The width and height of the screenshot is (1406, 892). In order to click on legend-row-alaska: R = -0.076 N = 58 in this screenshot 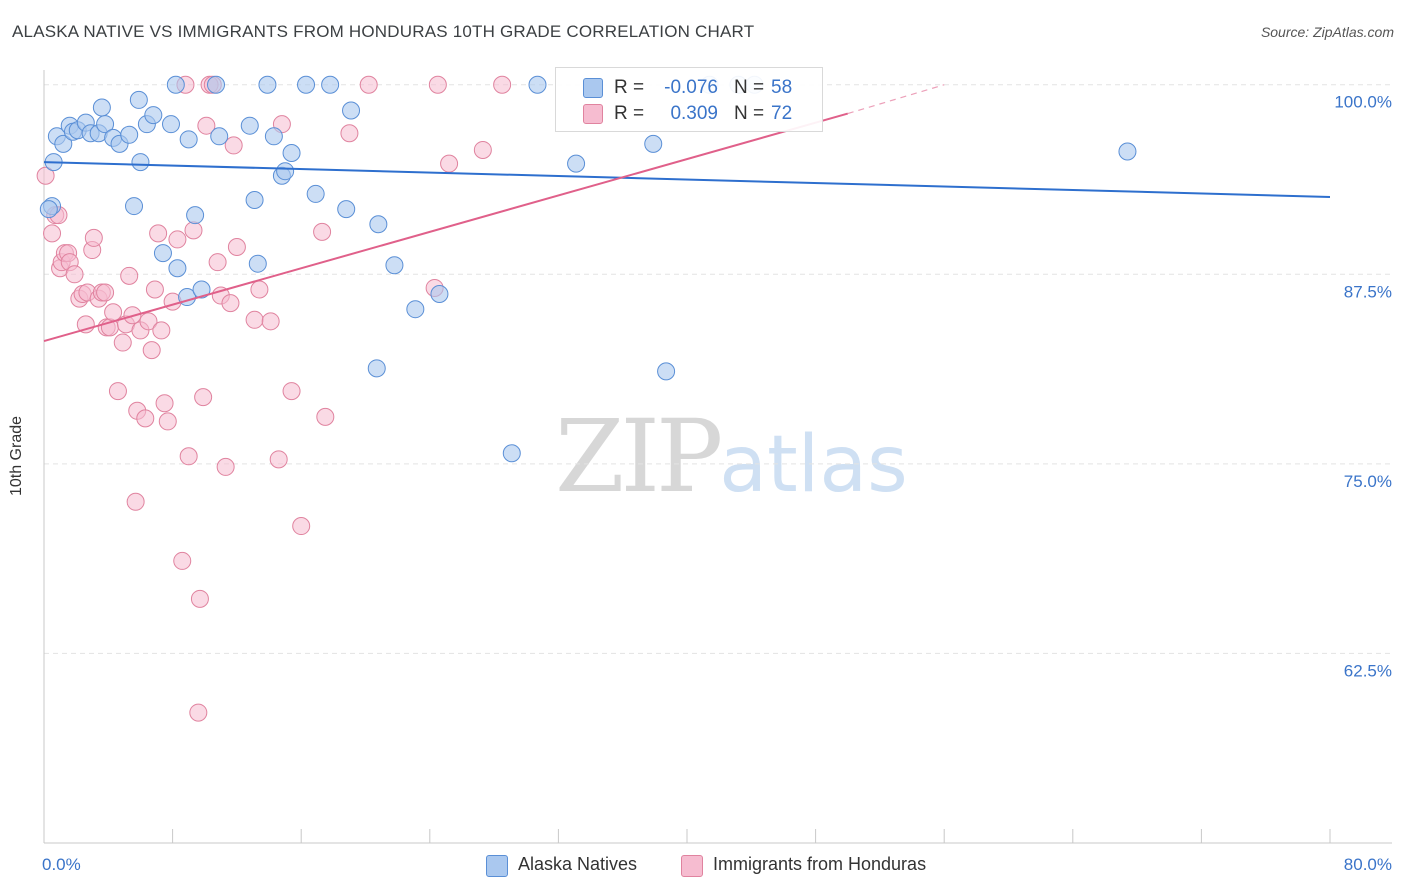, I will do `click(689, 88)`.